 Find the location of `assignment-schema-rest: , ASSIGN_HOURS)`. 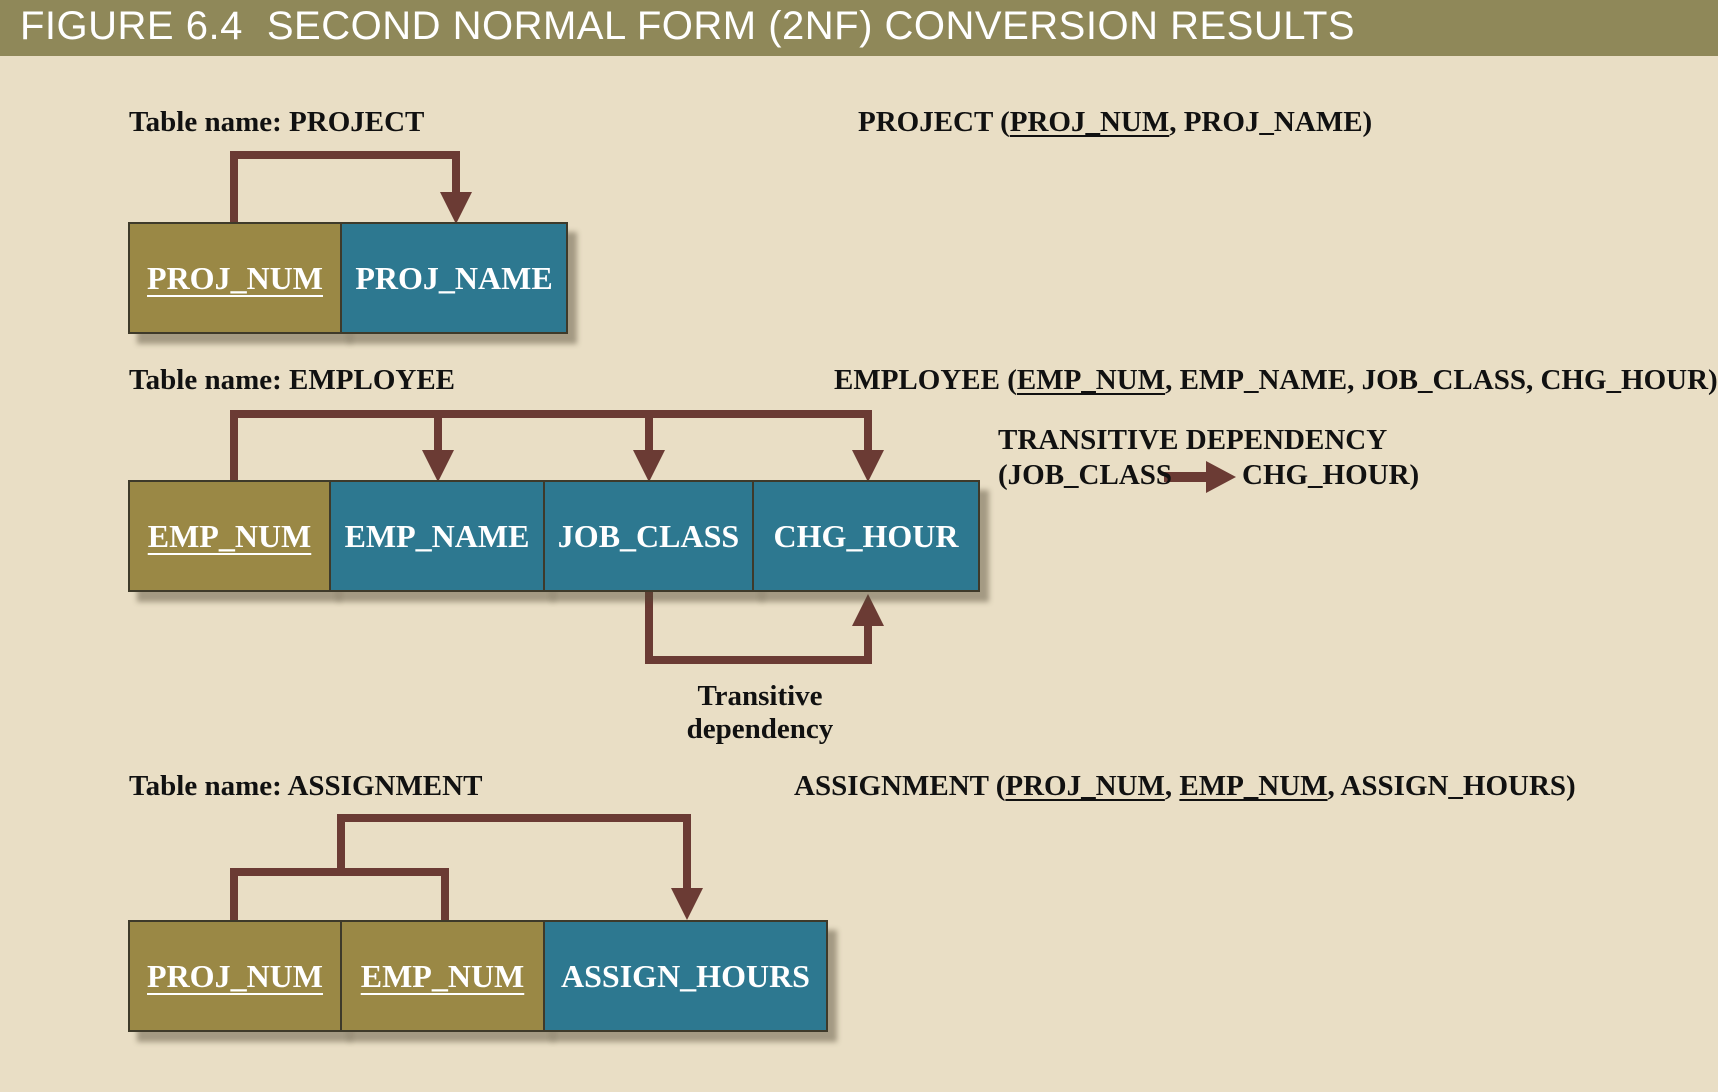

assignment-schema-rest: , ASSIGN_HOURS) is located at coordinates (1451, 786).